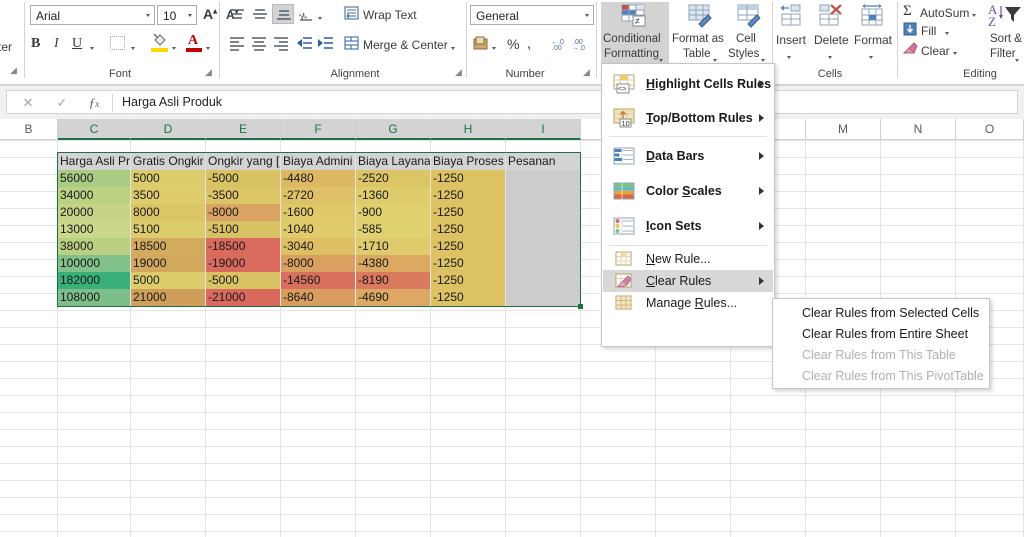  I want to click on cell-styles-label-2: Styles, so click(744, 54).